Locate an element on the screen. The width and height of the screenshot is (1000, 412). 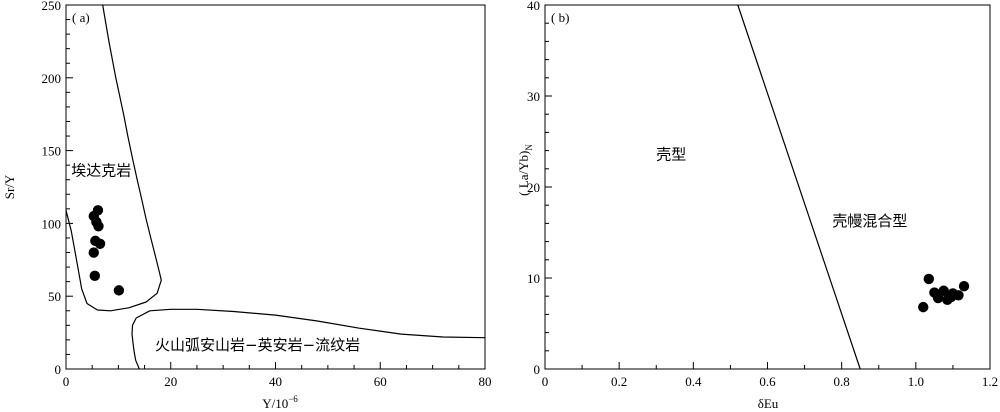
panel-a-y-tick-label: 100 is located at coordinates (52, 223).